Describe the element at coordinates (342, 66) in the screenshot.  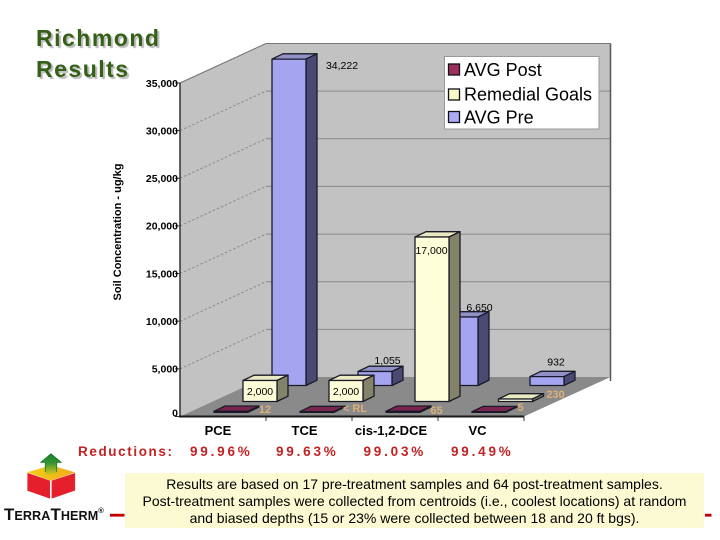
I see `svg-text: 34,222` at that location.